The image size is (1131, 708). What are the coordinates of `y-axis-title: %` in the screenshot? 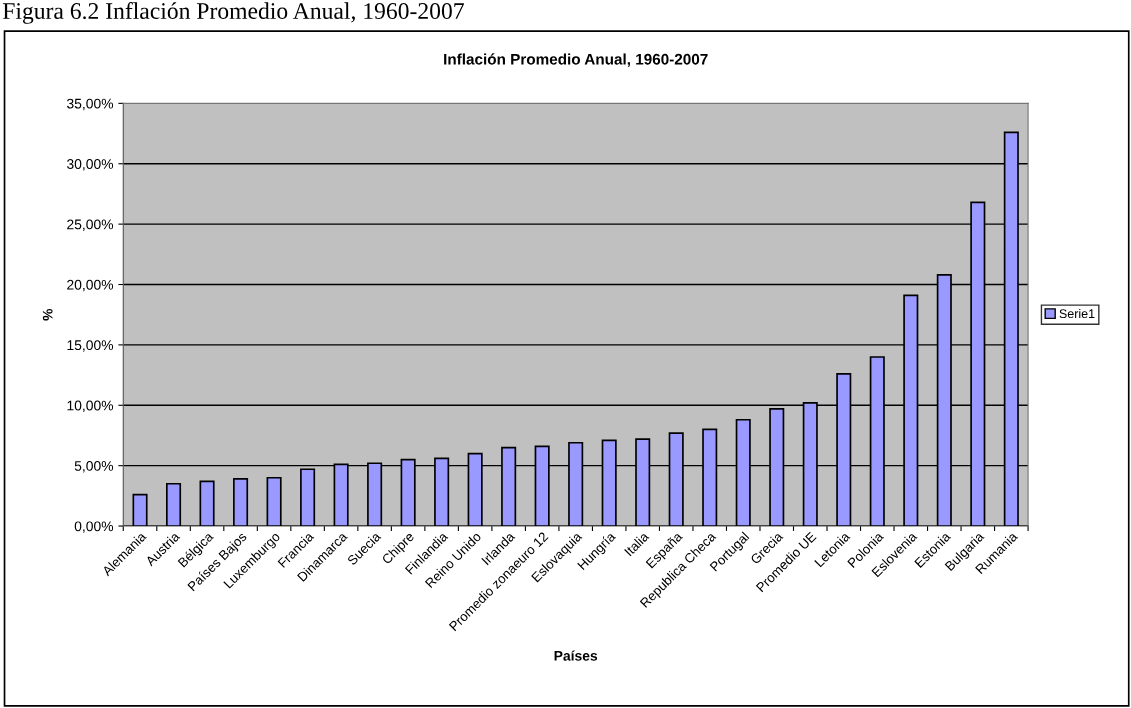 It's located at (47, 314).